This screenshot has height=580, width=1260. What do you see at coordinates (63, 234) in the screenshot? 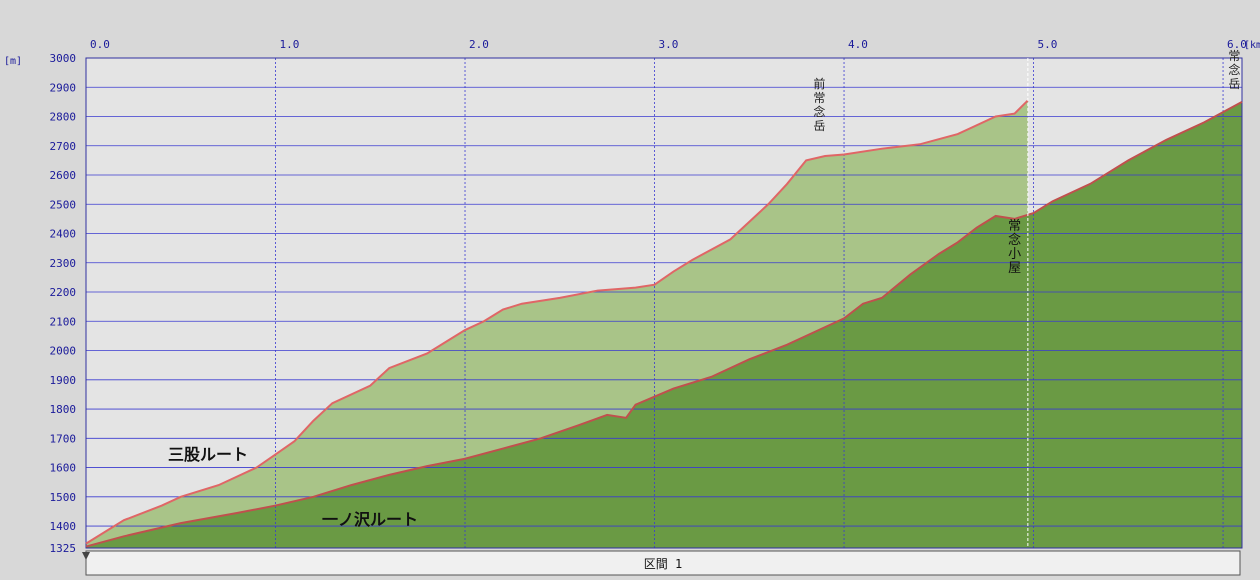
I see `y-tick-label: 2400` at bounding box center [63, 234].